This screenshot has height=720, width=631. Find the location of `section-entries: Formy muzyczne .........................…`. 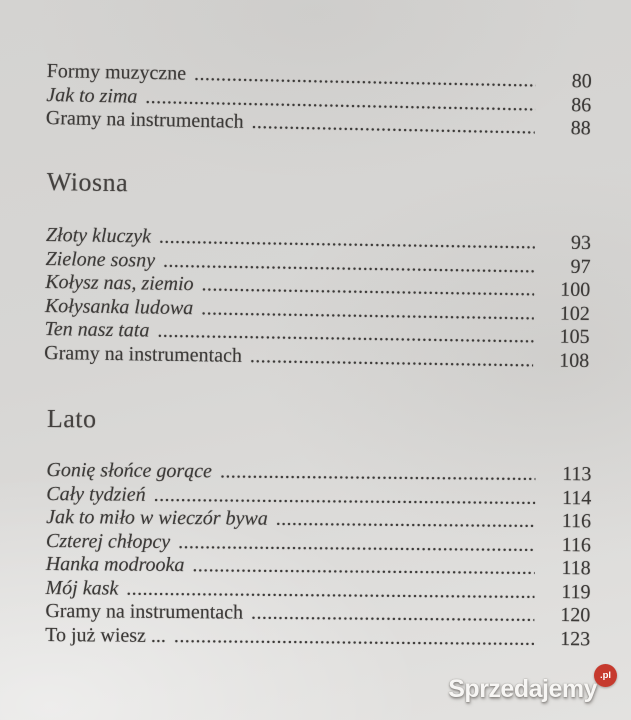

section-entries: Formy muzyczne .........................… is located at coordinates (319, 100).